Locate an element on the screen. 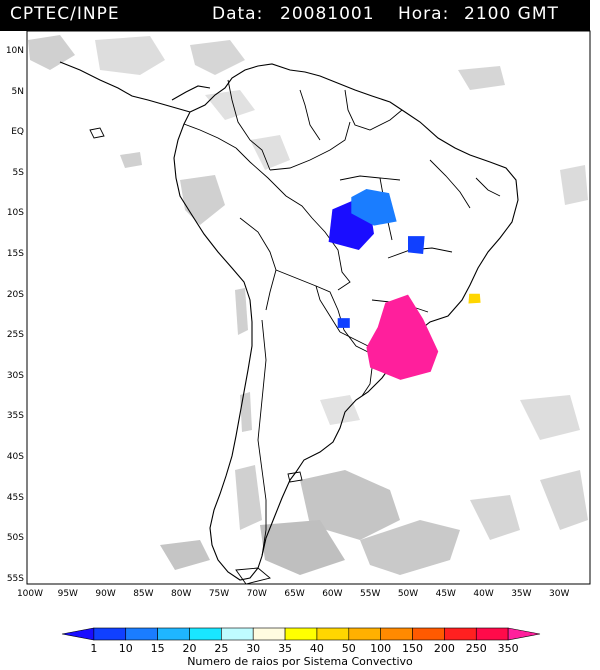  colorbar-tick-label: 15 is located at coordinates (157, 648).